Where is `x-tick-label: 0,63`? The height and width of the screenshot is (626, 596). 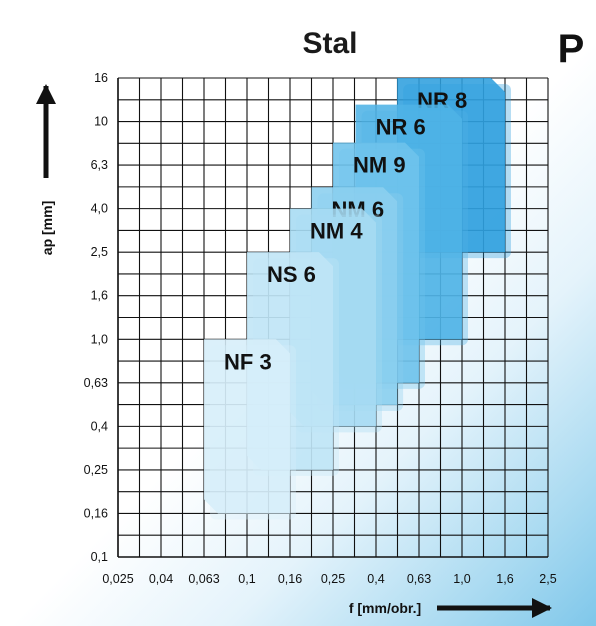
x-tick-label: 0,63 is located at coordinates (419, 579).